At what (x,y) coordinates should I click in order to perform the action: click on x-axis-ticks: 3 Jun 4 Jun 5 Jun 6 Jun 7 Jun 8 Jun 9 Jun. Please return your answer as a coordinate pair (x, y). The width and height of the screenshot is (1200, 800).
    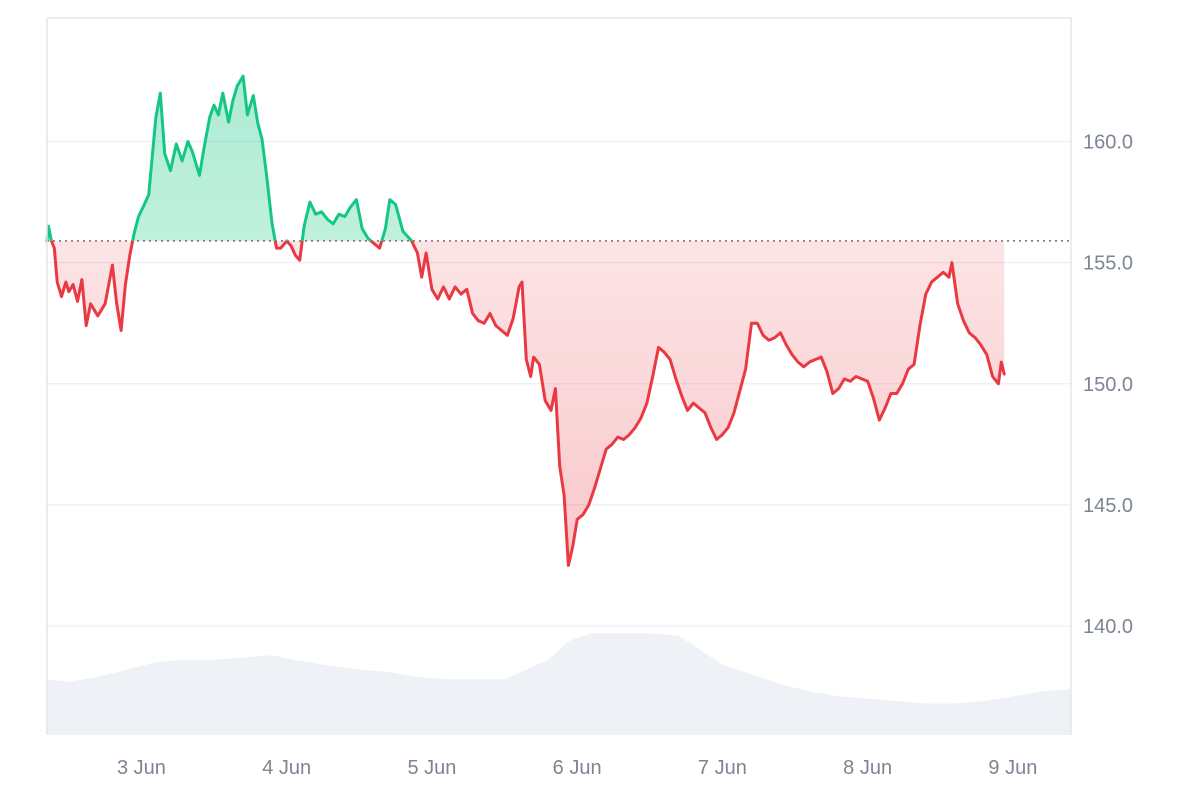
    Looking at the image, I should click on (577, 768).